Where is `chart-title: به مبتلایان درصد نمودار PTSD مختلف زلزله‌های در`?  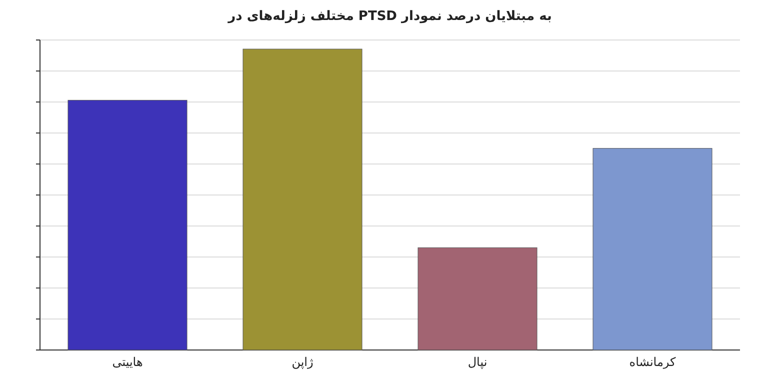
chart-title: به مبتلایان درصد نمودار PTSD مختلف زلزله‌های در is located at coordinates (389, 16).